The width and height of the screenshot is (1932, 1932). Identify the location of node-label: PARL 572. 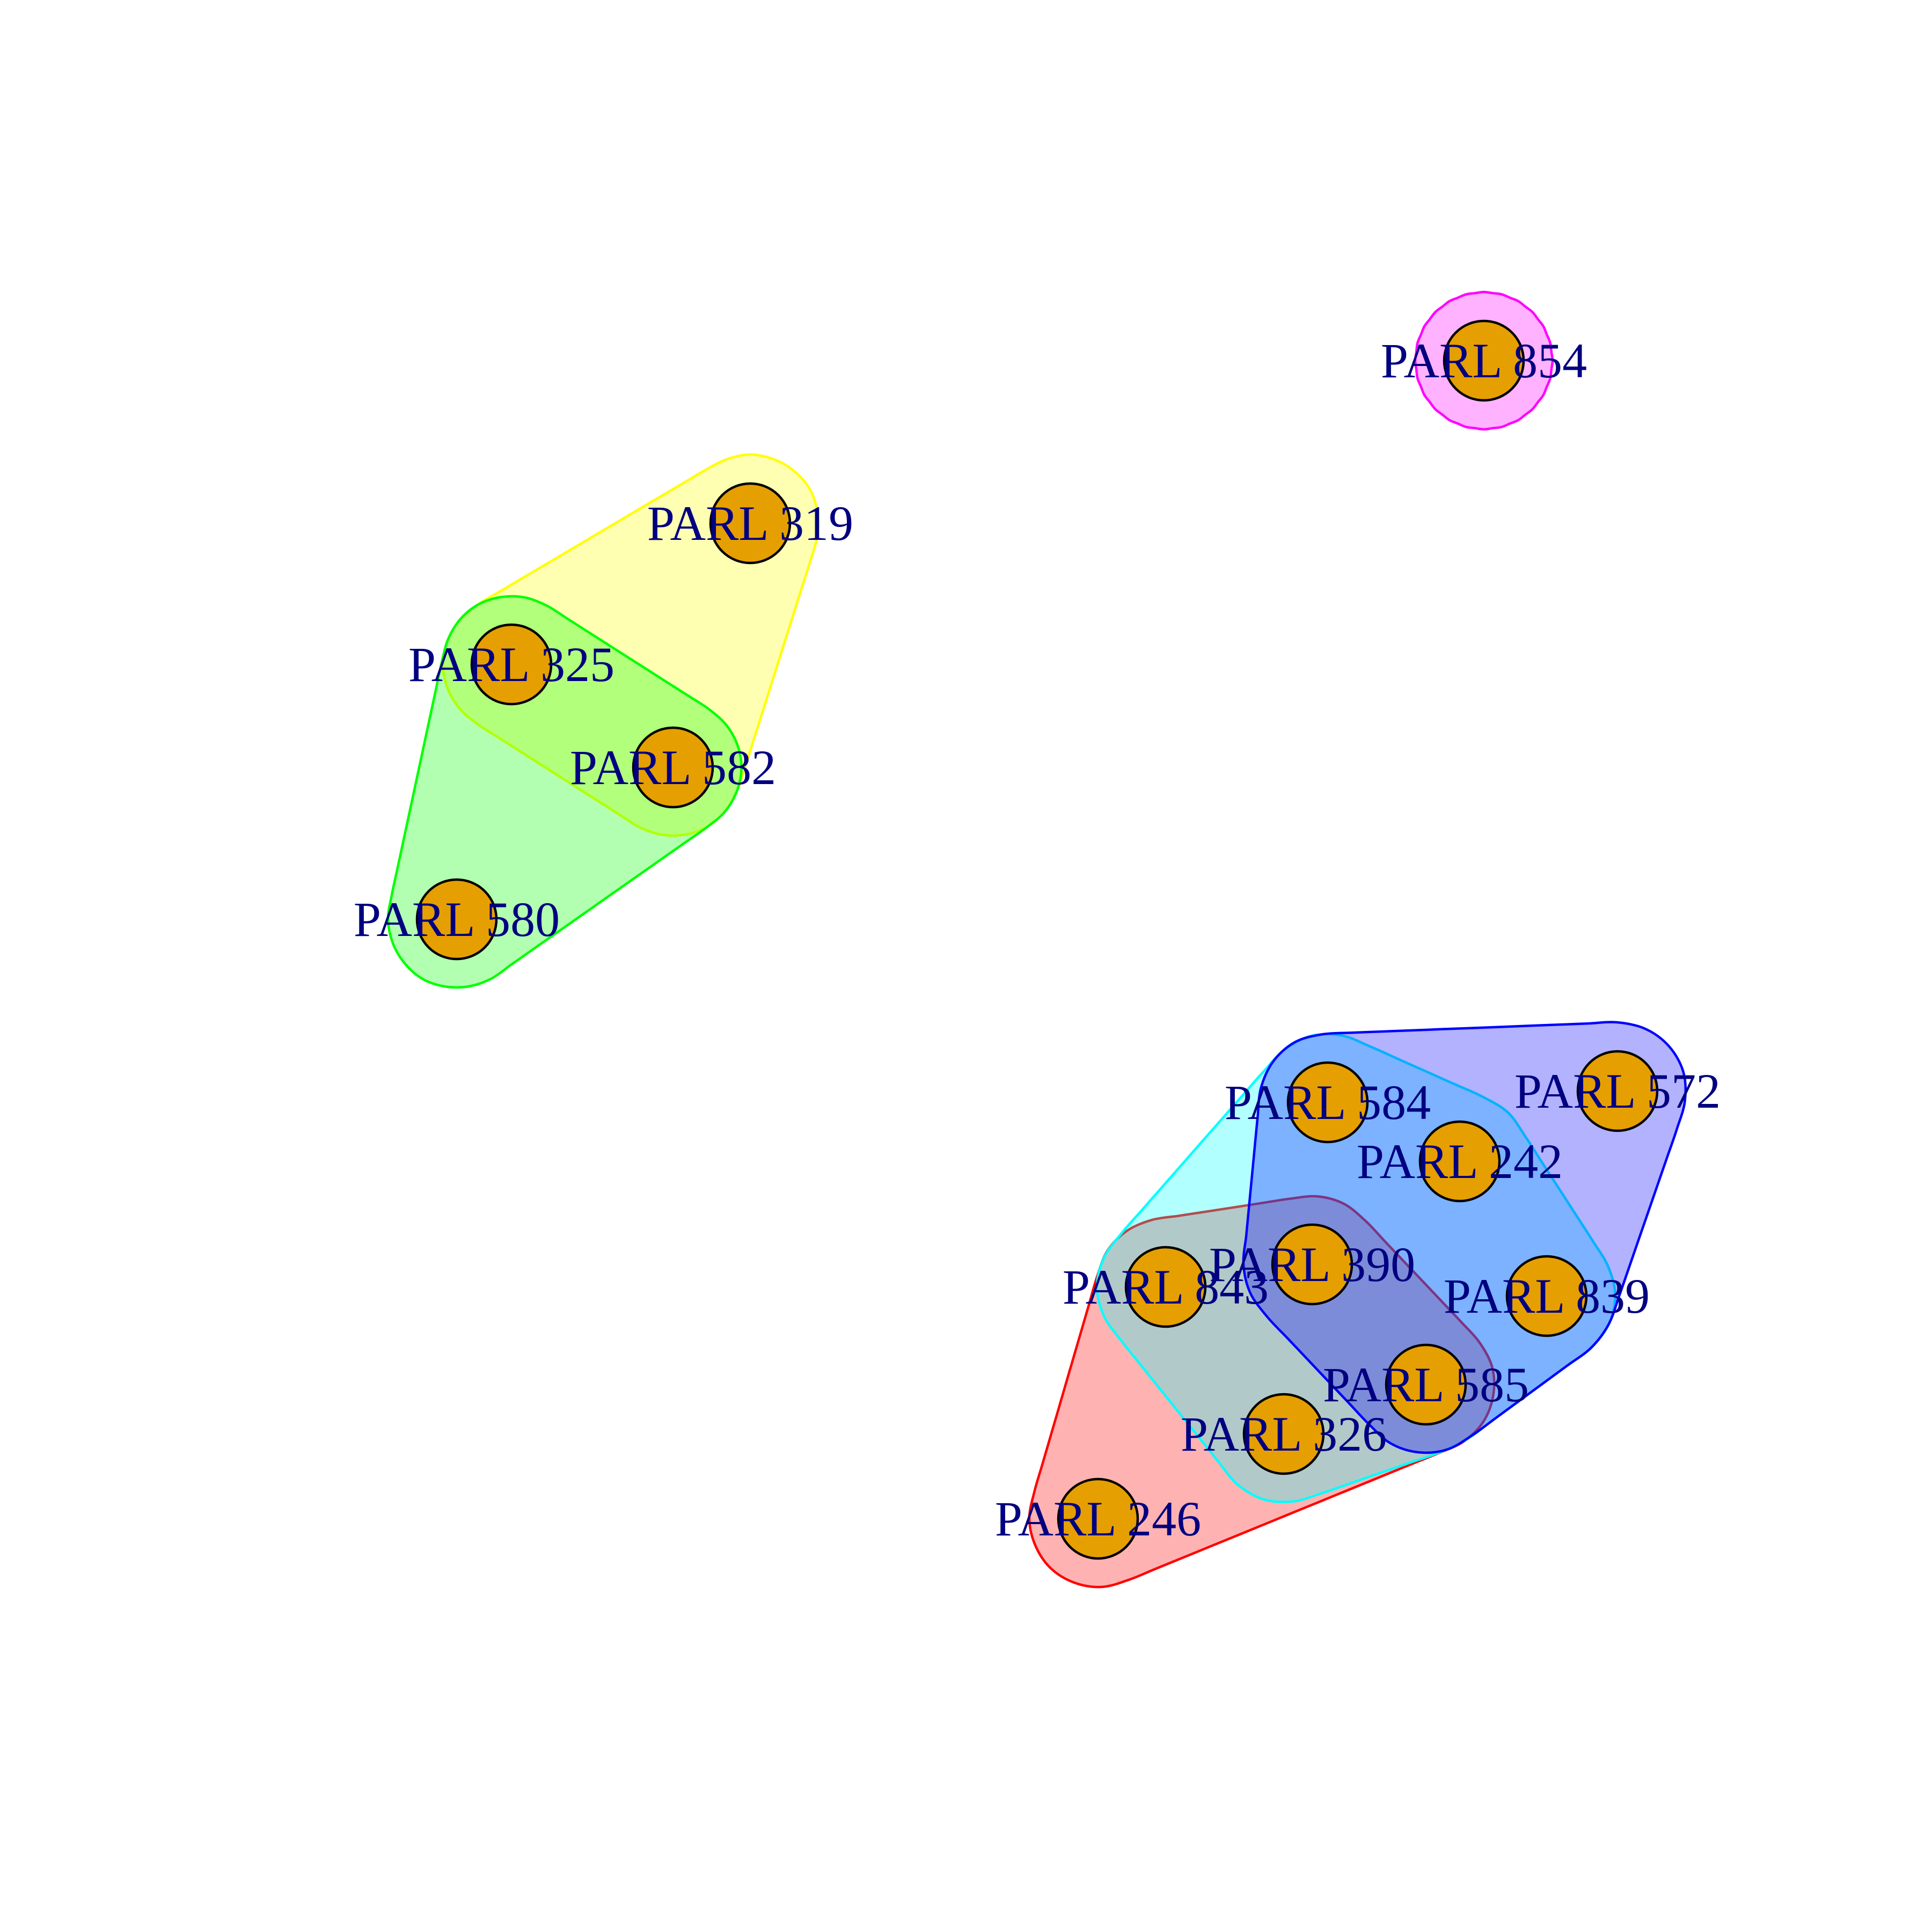
(1617, 1091).